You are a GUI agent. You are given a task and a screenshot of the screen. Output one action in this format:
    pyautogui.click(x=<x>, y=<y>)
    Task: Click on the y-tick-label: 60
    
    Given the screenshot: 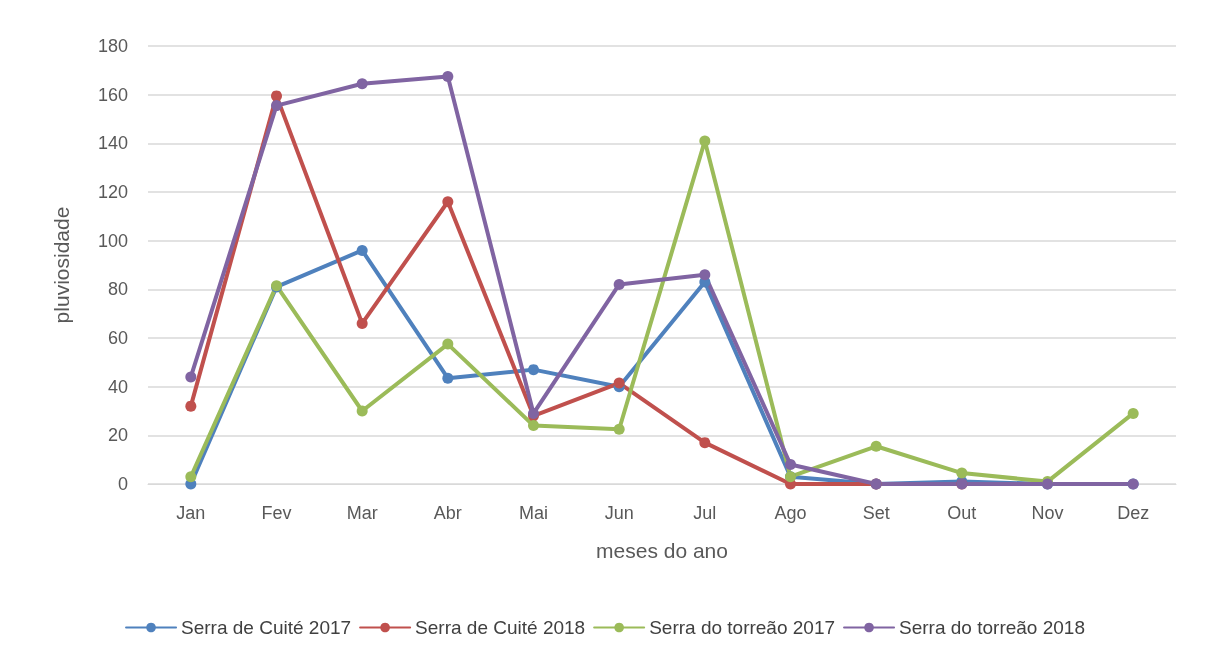 What is the action you would take?
    pyautogui.click(x=117, y=338)
    